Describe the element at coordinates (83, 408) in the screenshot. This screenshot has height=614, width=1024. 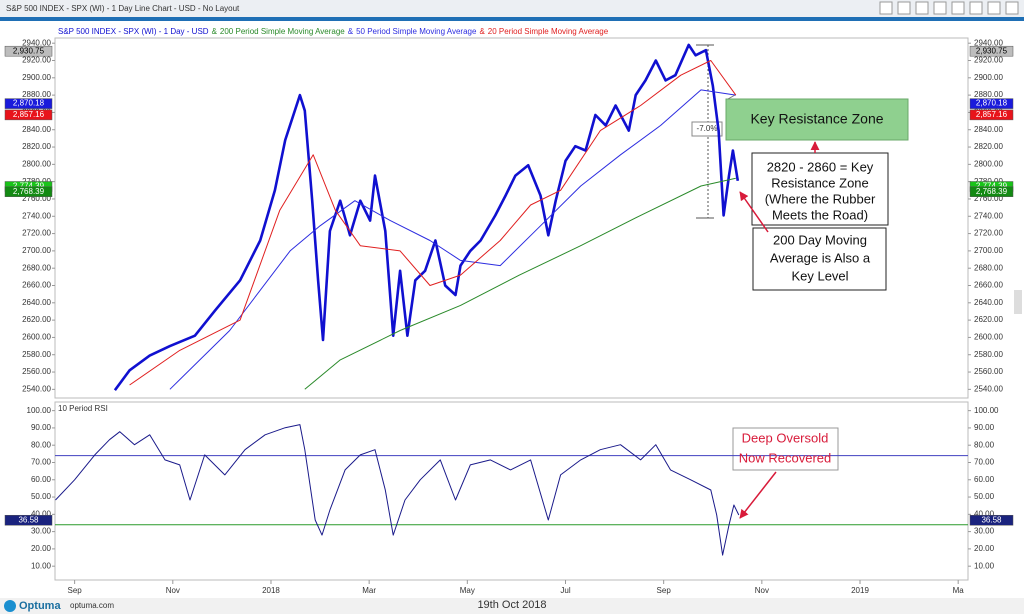
I see `rsi-title: 10 Period RSI` at that location.